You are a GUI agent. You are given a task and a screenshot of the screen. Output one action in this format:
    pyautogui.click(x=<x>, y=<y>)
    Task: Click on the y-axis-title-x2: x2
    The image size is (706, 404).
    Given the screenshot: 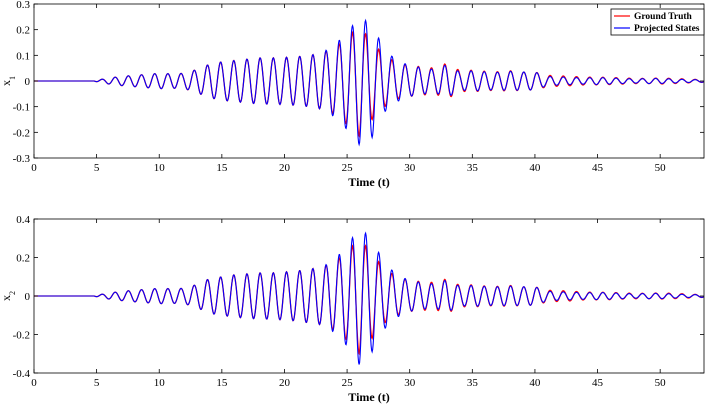 What is the action you would take?
    pyautogui.click(x=8, y=296)
    